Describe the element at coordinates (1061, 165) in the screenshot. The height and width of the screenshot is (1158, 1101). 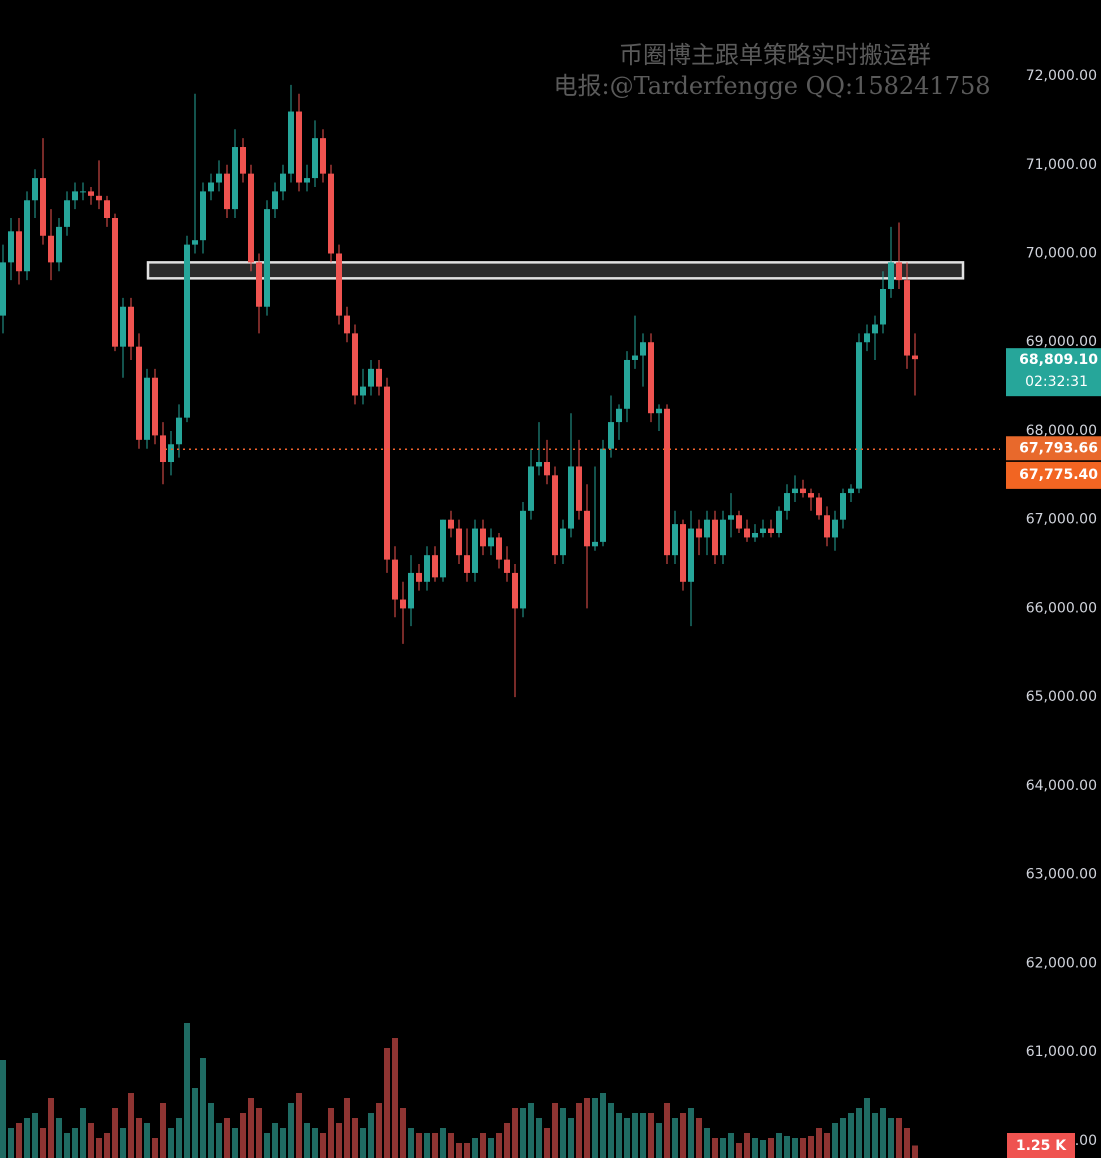
I see `y-tick-label: 71,000.00` at that location.